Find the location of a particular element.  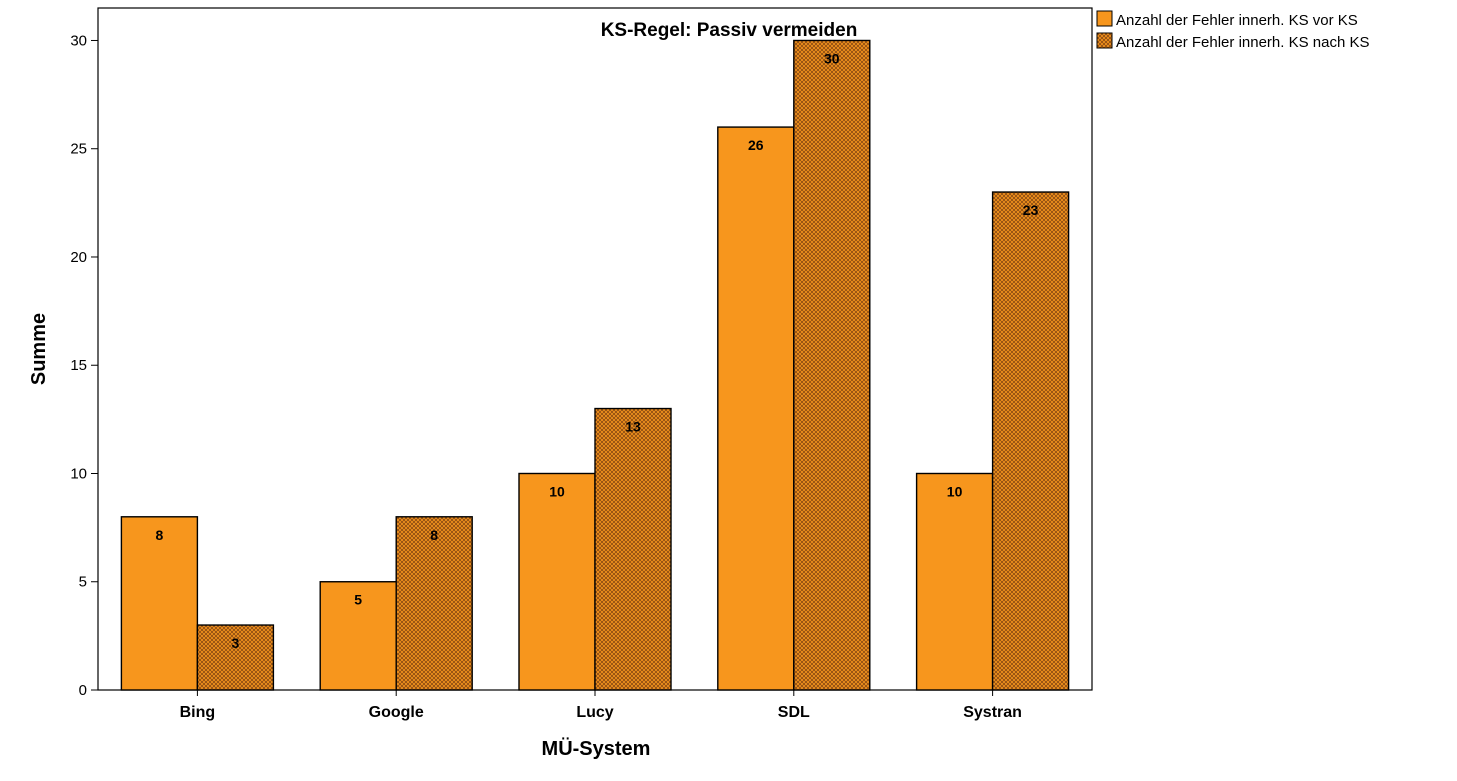

x-axis-title: MÜ-System is located at coordinates (596, 748).